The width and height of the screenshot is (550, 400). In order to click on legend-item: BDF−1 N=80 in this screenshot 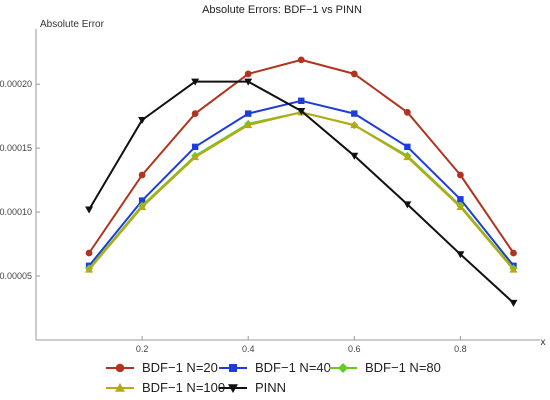, I will do `click(385, 367)`.